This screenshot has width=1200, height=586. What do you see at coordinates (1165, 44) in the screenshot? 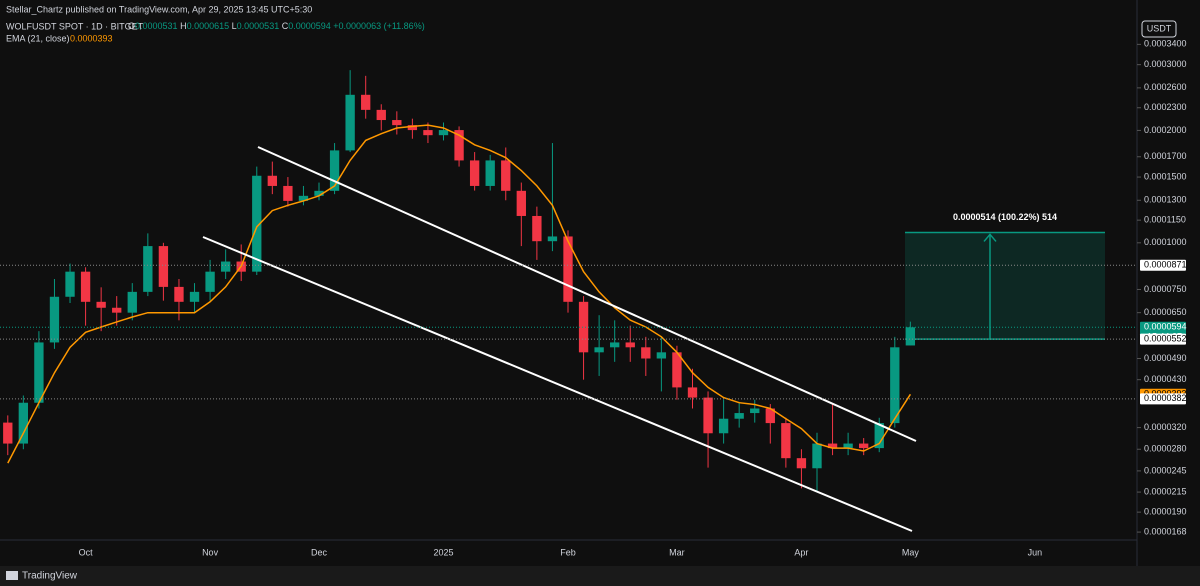
I see `y-tick-label: 0.0003400` at bounding box center [1165, 44].